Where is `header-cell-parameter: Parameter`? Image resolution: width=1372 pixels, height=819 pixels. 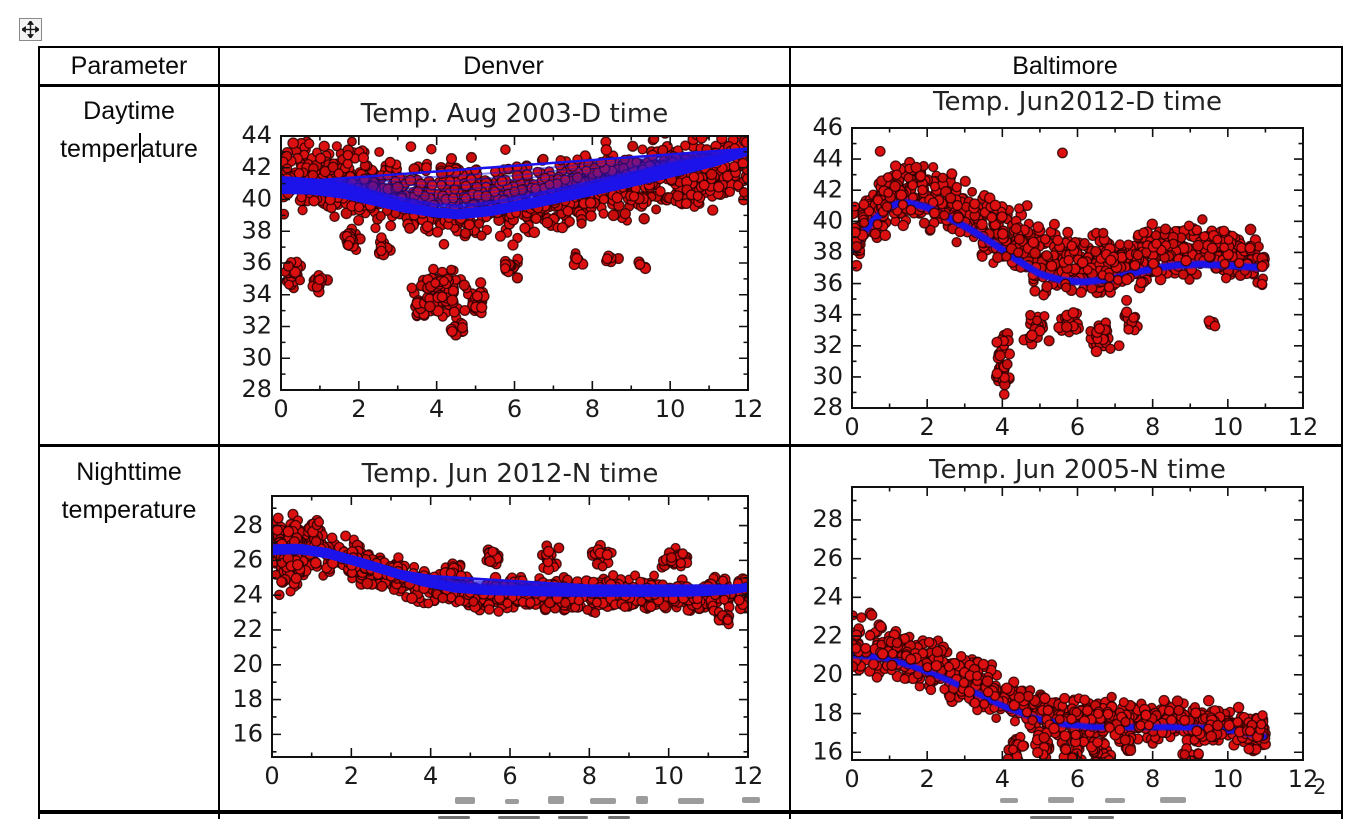
header-cell-parameter: Parameter is located at coordinates (129, 66).